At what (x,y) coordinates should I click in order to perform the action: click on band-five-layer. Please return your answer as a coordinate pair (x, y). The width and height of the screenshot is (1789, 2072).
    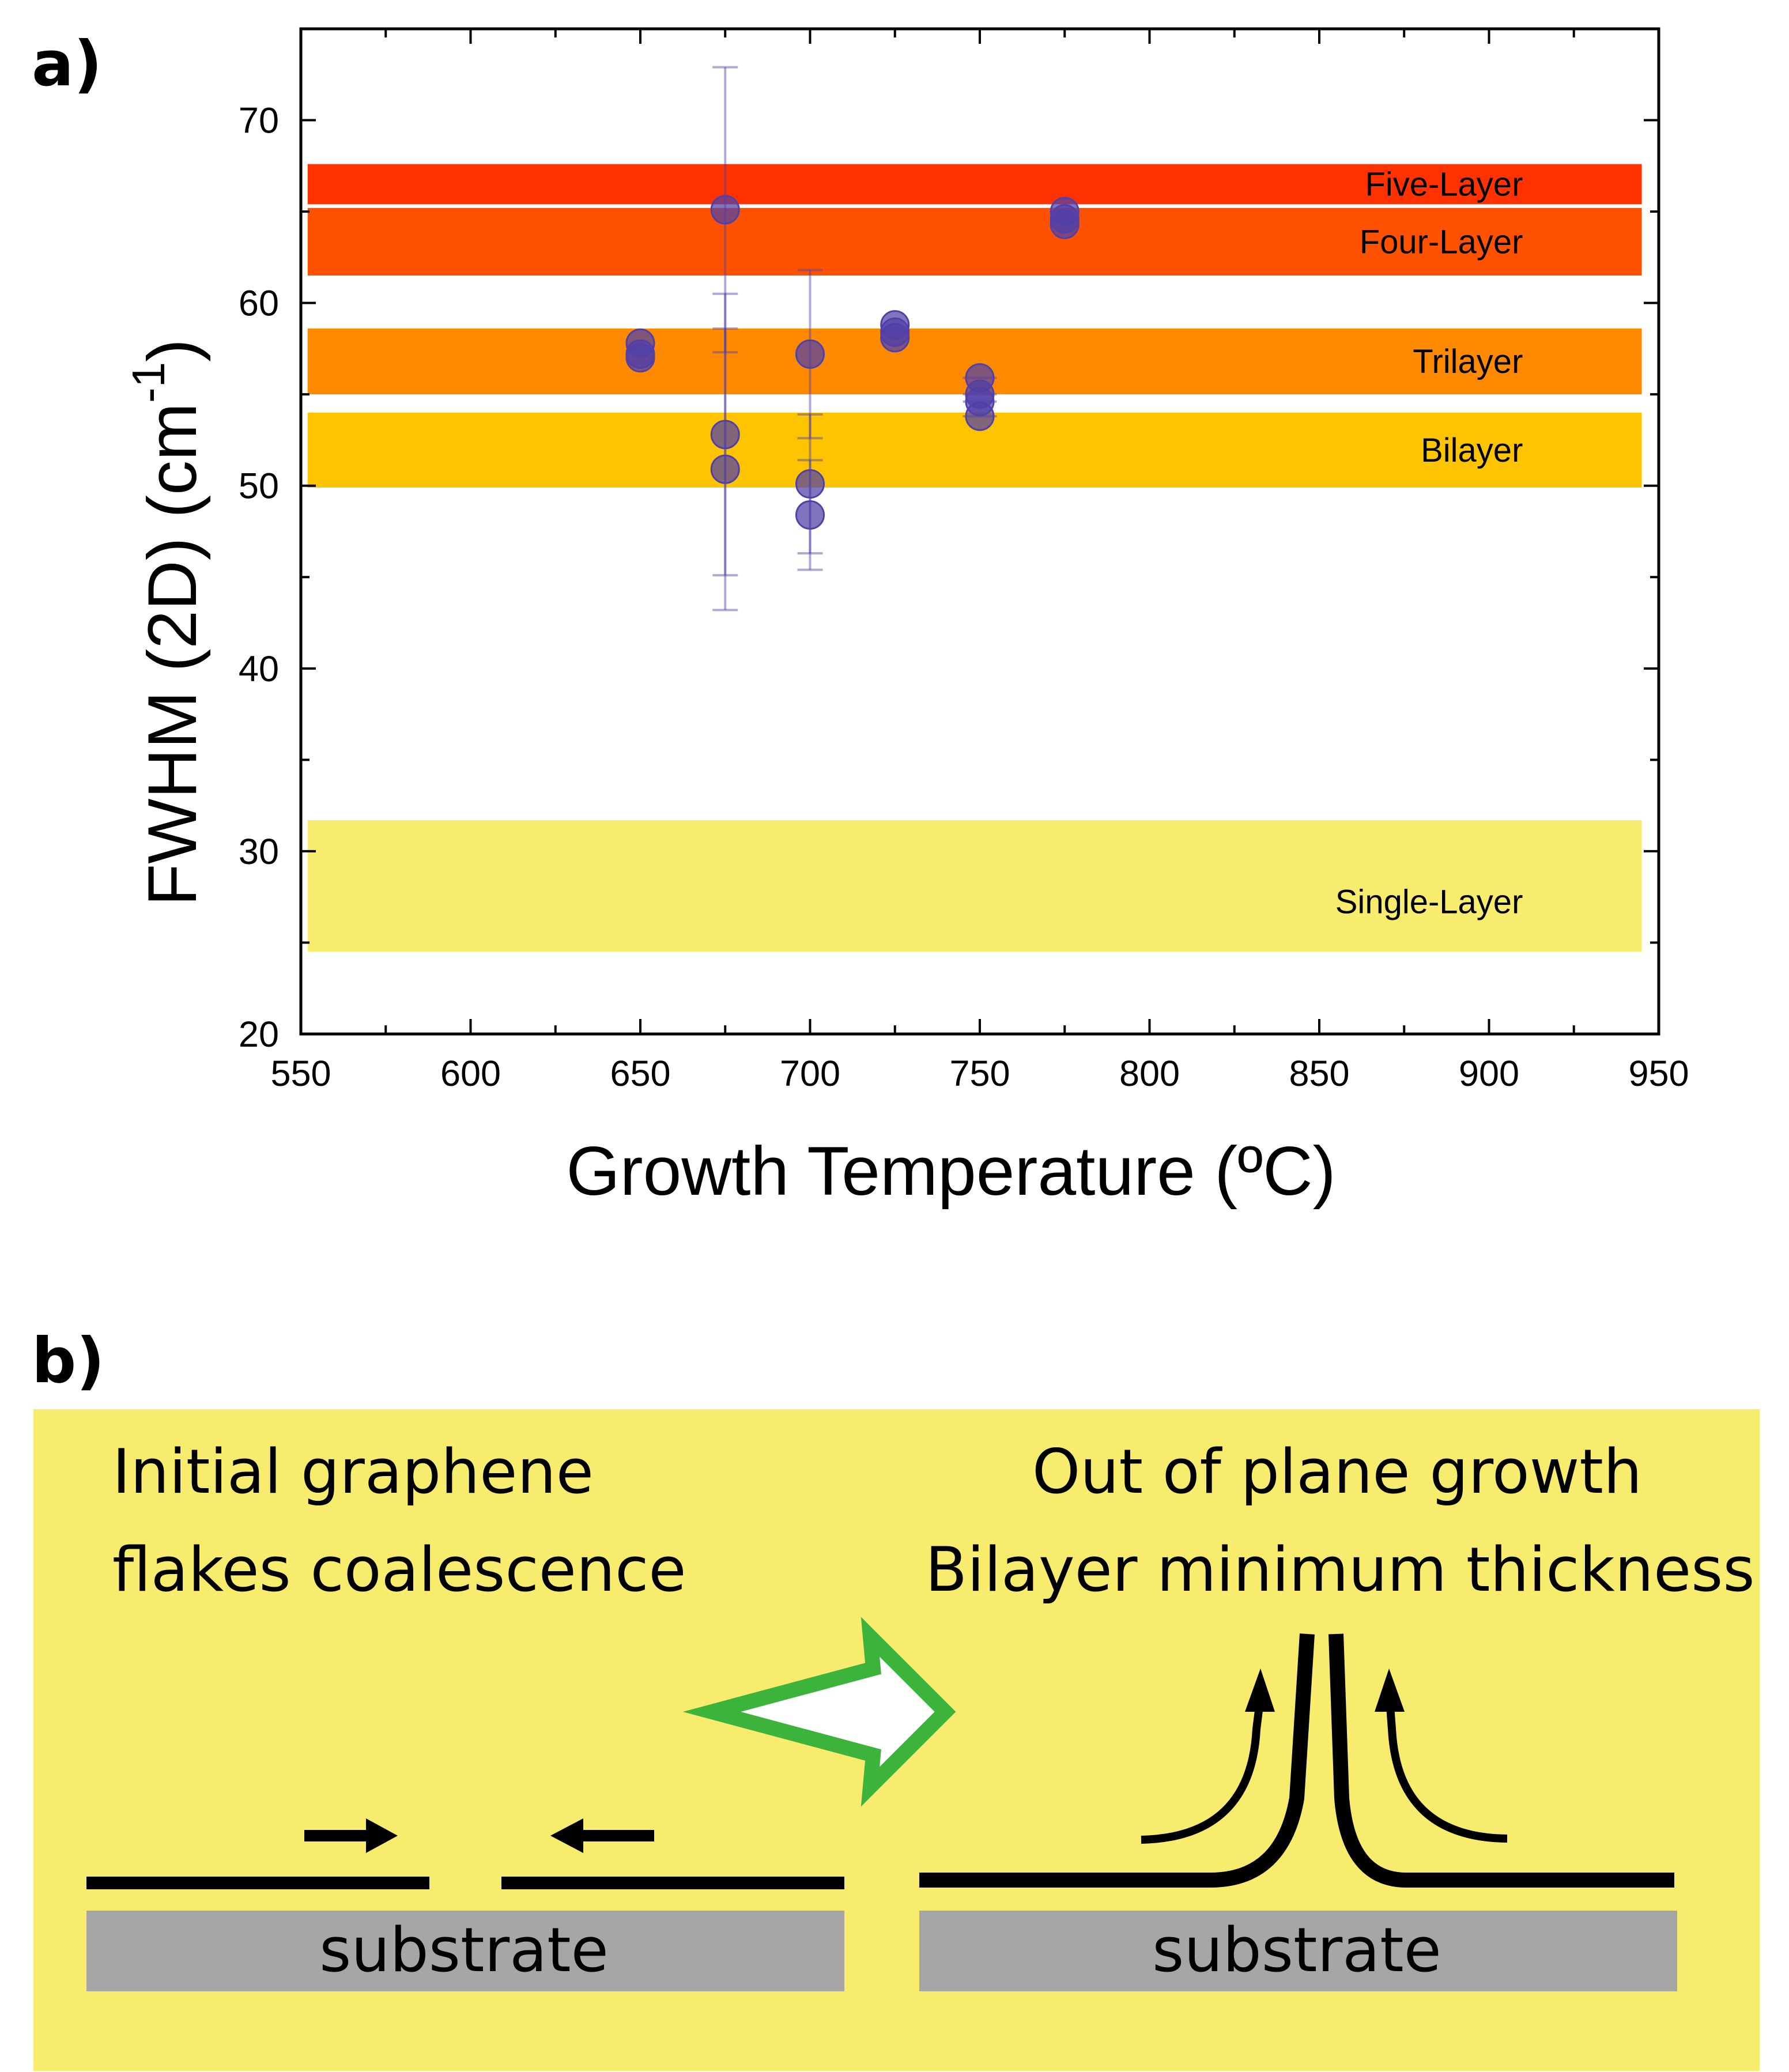
    Looking at the image, I should click on (974, 184).